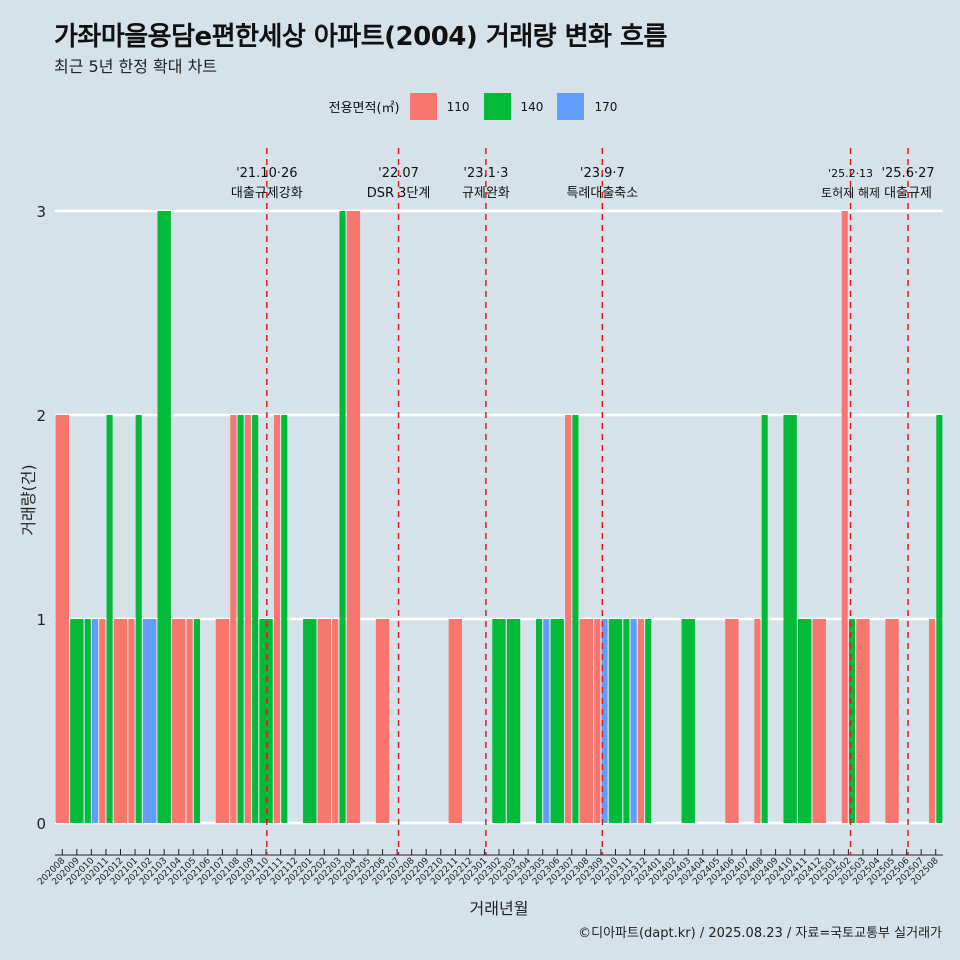 This screenshot has width=960, height=960. I want to click on legend-label-140: 140, so click(532, 106).